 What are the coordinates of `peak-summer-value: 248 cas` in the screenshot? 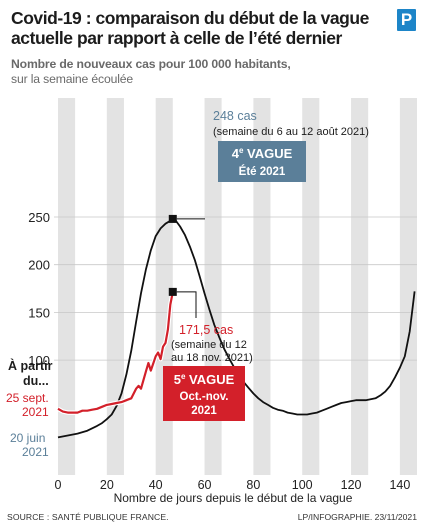 It's located at (235, 116).